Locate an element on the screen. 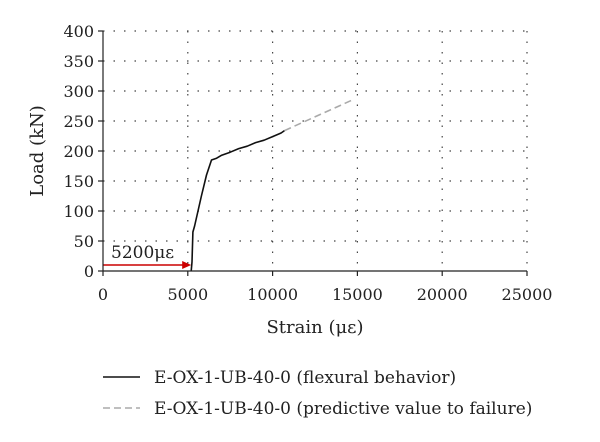 The height and width of the screenshot is (442, 600). x-tick-label-0: 0 is located at coordinates (103, 294).